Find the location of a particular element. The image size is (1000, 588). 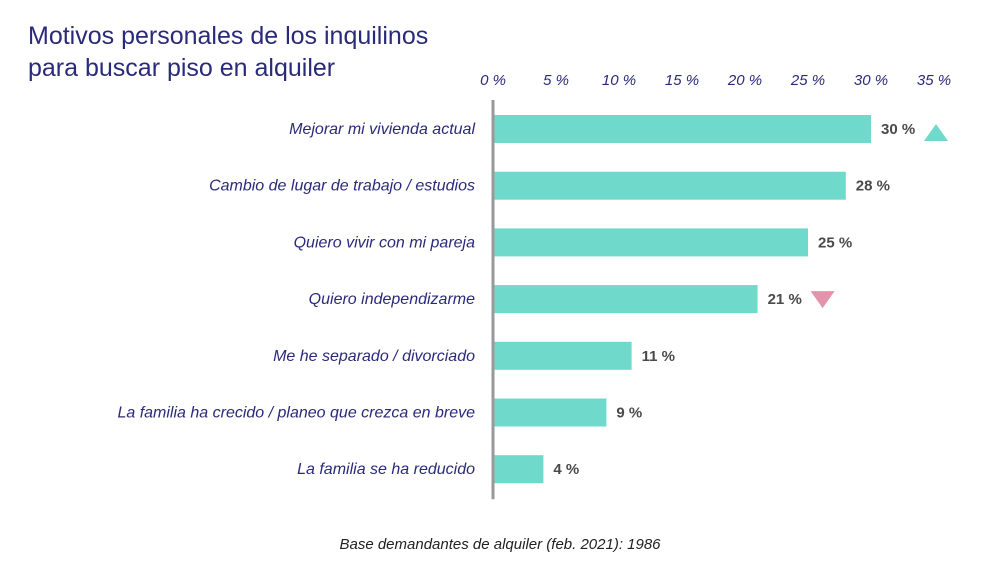

value-label: 28 % is located at coordinates (873, 186).